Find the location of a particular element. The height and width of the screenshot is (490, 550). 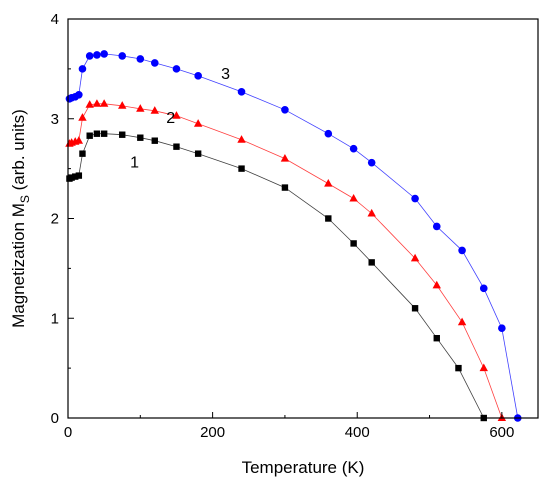

x-tick-label: 400 is located at coordinates (357, 432).